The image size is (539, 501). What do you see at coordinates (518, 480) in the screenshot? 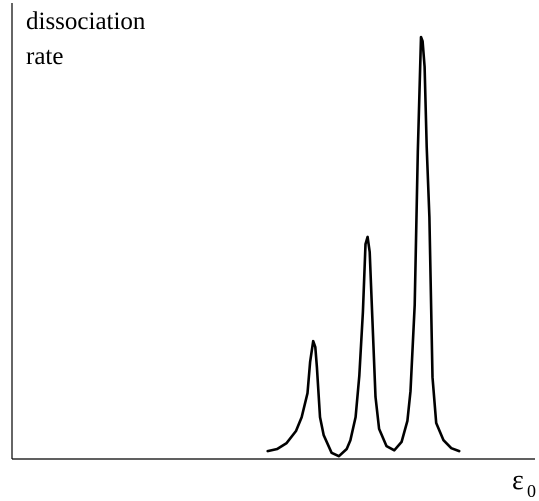
I see `x-axis-label: ε` at bounding box center [518, 480].